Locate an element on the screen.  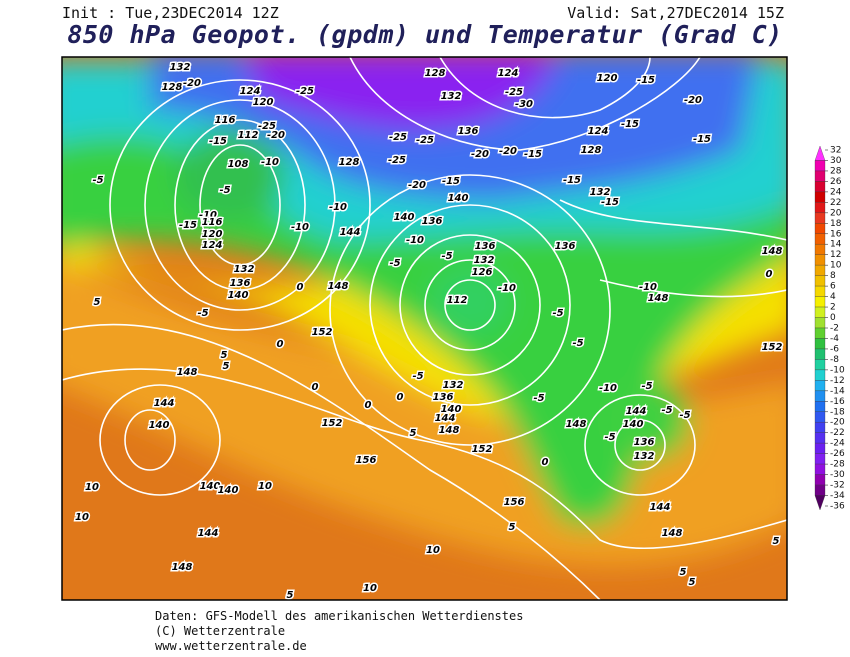
colorbar-tick-label: 10 is located at coordinates (836, 266).